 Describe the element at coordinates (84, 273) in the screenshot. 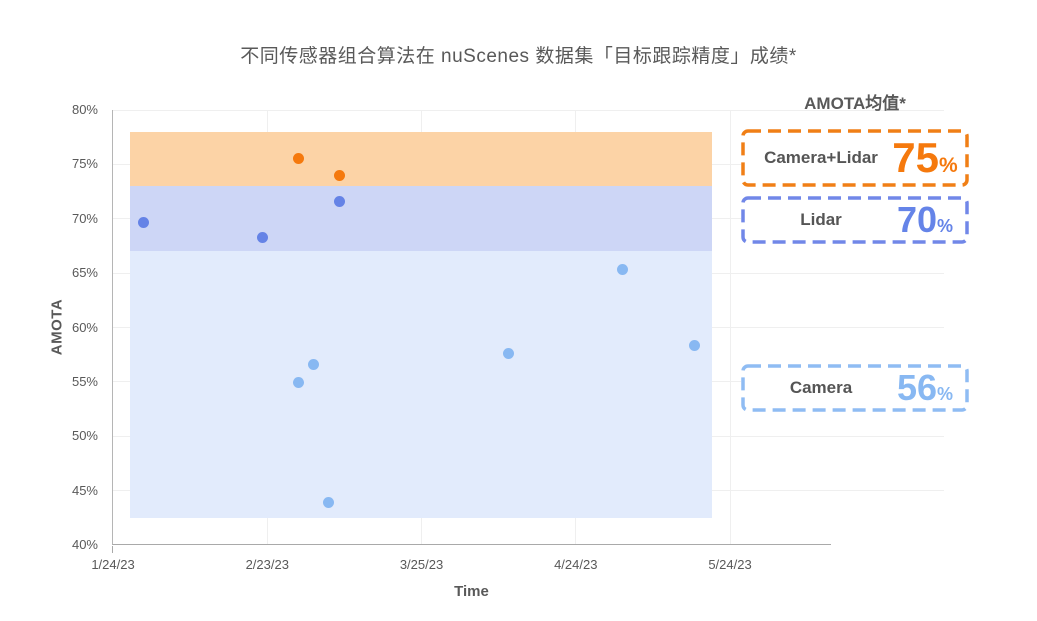

I see `y-tick-label: 65%` at that location.